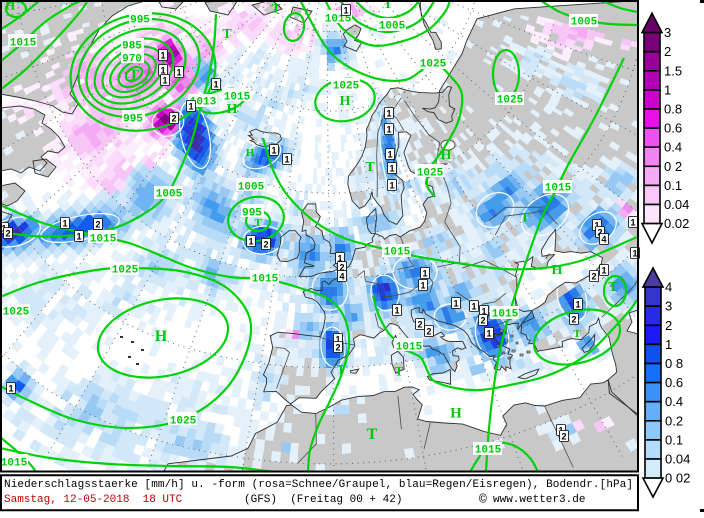 The height and width of the screenshot is (518, 704). I want to click on svg-text: 4, so click(341, 277).